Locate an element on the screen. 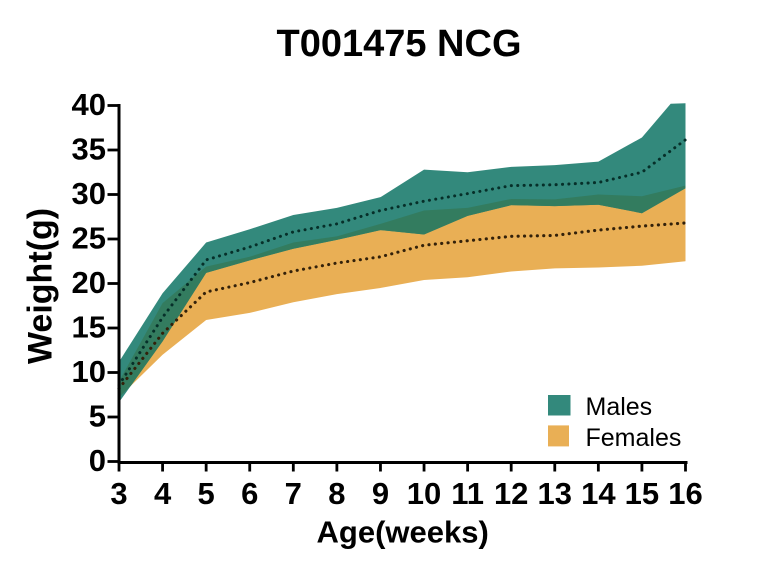  svg-text: 4 is located at coordinates (163, 493).